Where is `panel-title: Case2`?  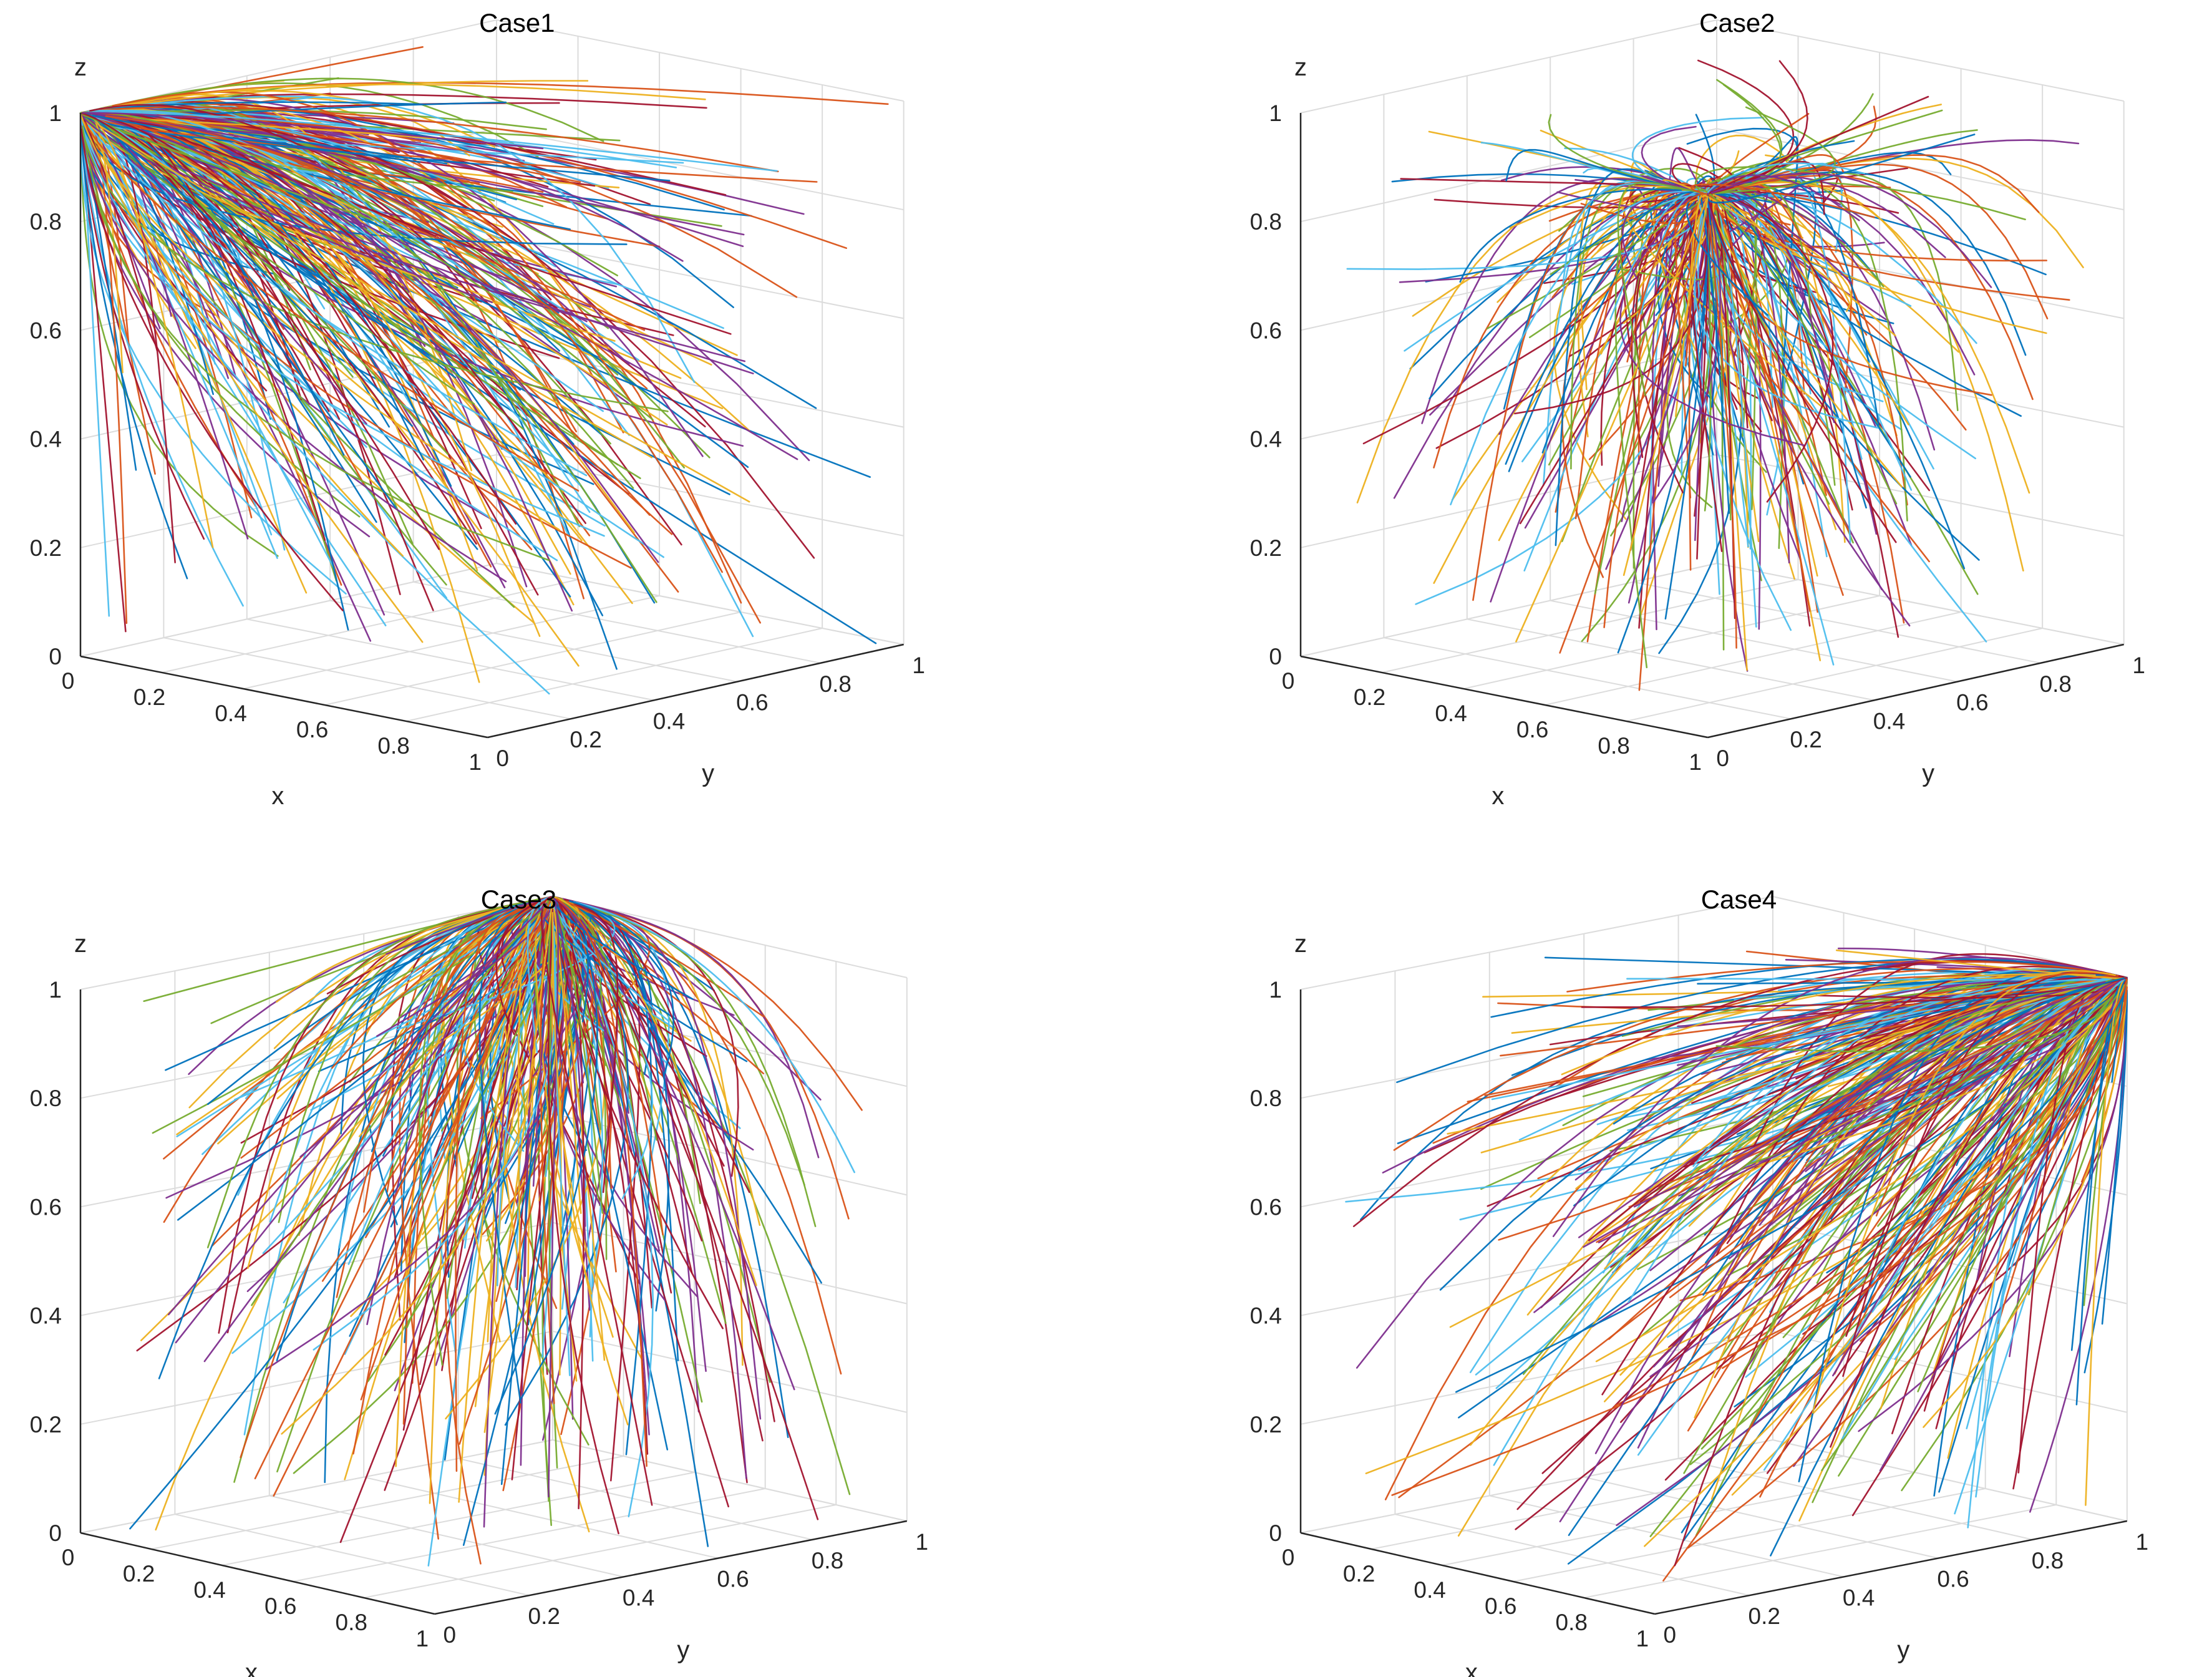 panel-title: Case2 is located at coordinates (1737, 23).